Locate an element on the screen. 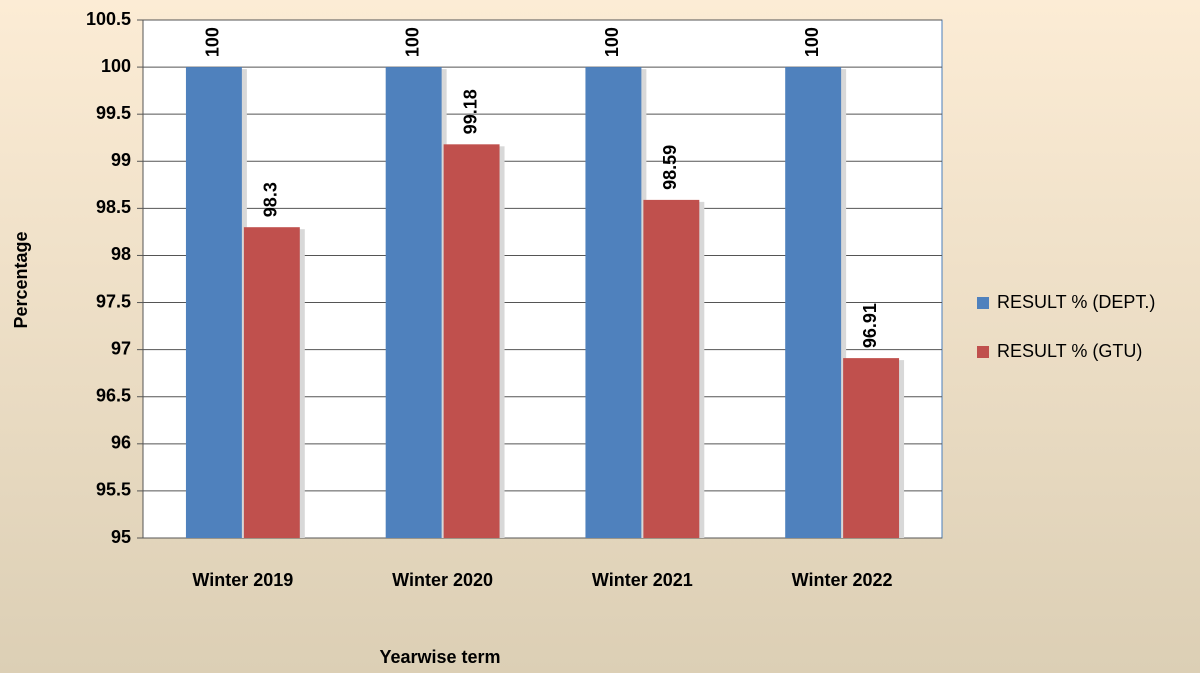  data-label: 99.18 is located at coordinates (470, 111).